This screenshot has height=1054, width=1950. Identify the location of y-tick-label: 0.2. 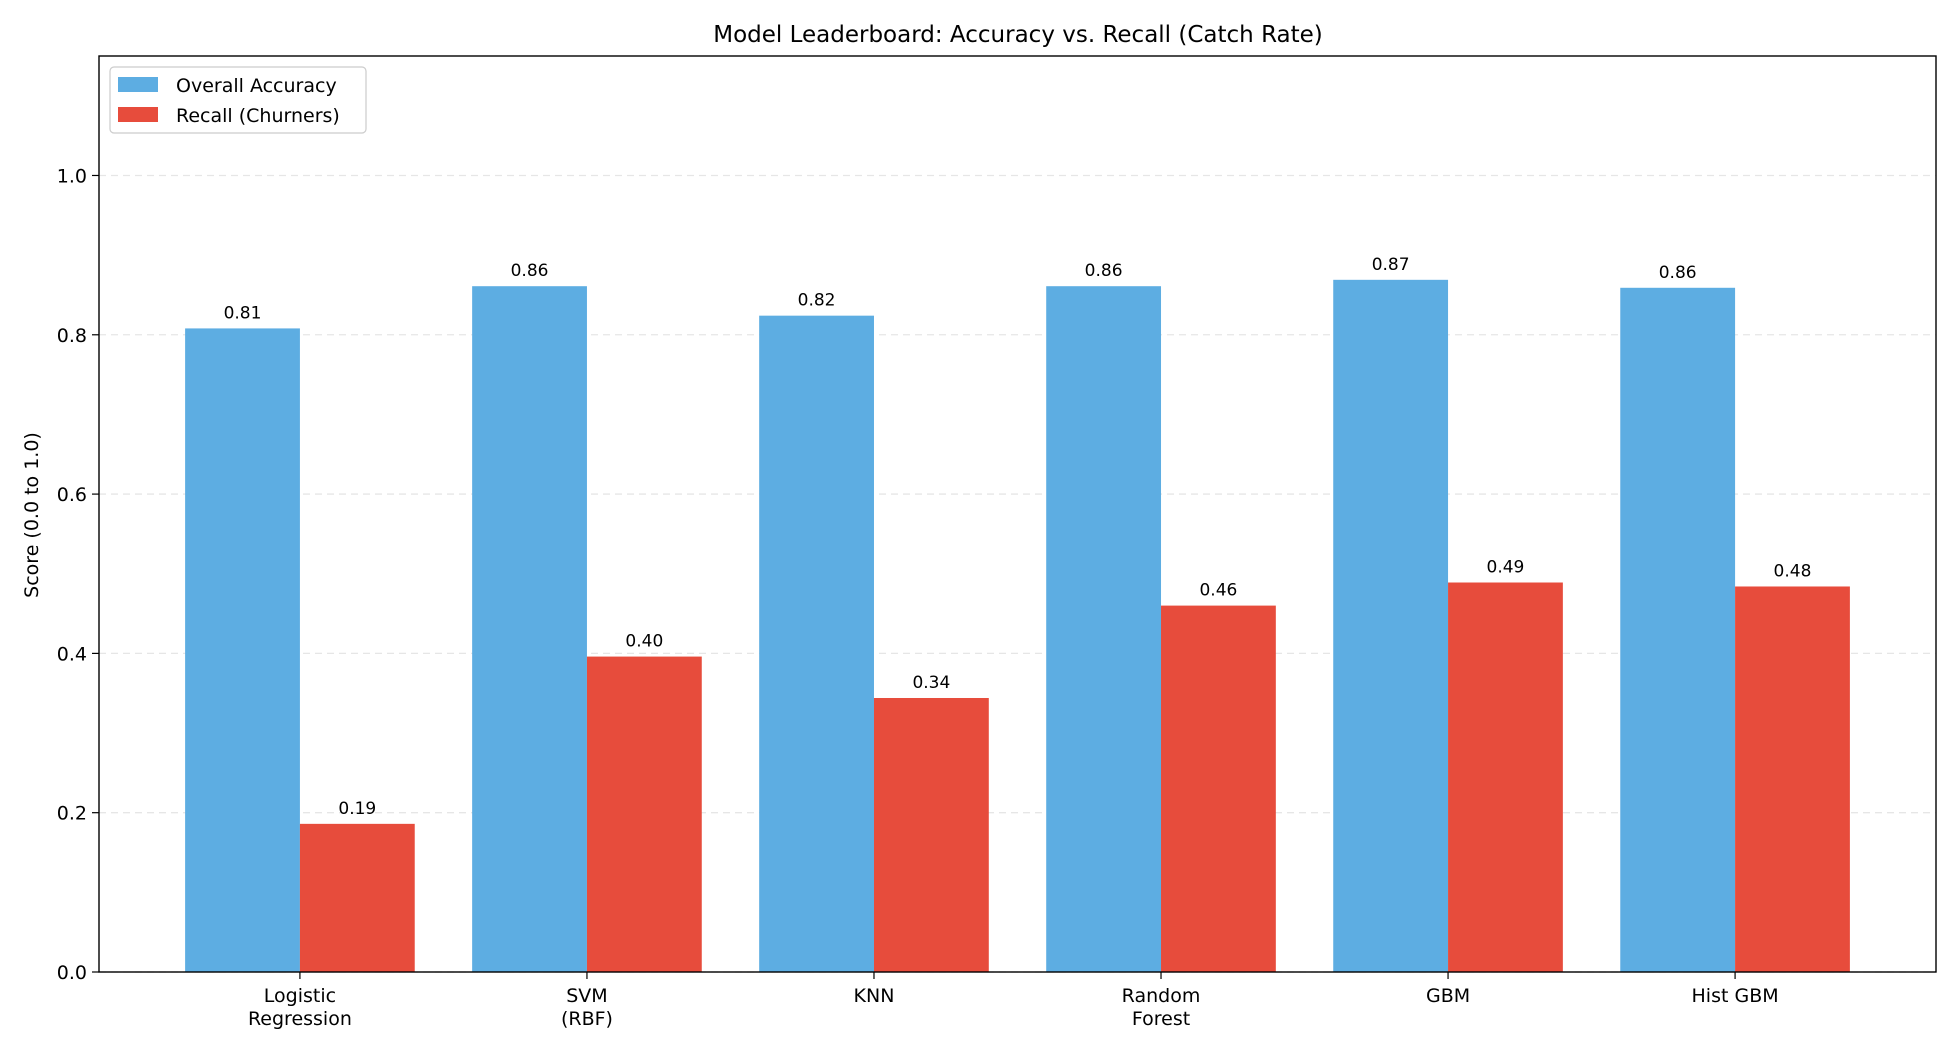
(72, 814).